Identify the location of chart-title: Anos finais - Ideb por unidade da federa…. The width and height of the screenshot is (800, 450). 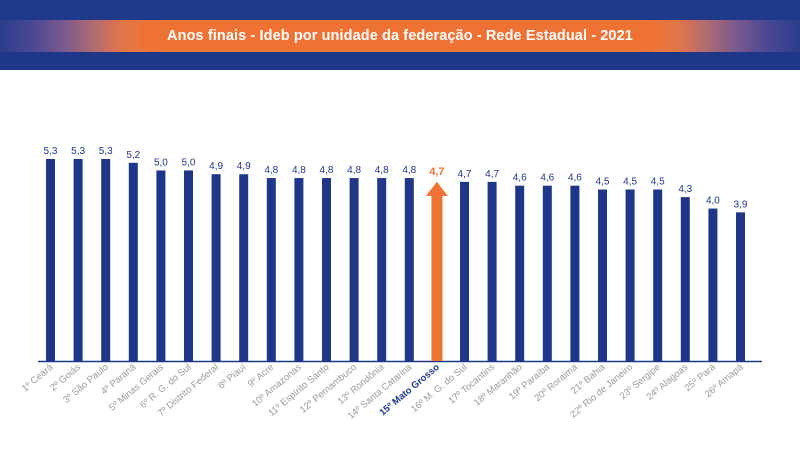
(400, 36).